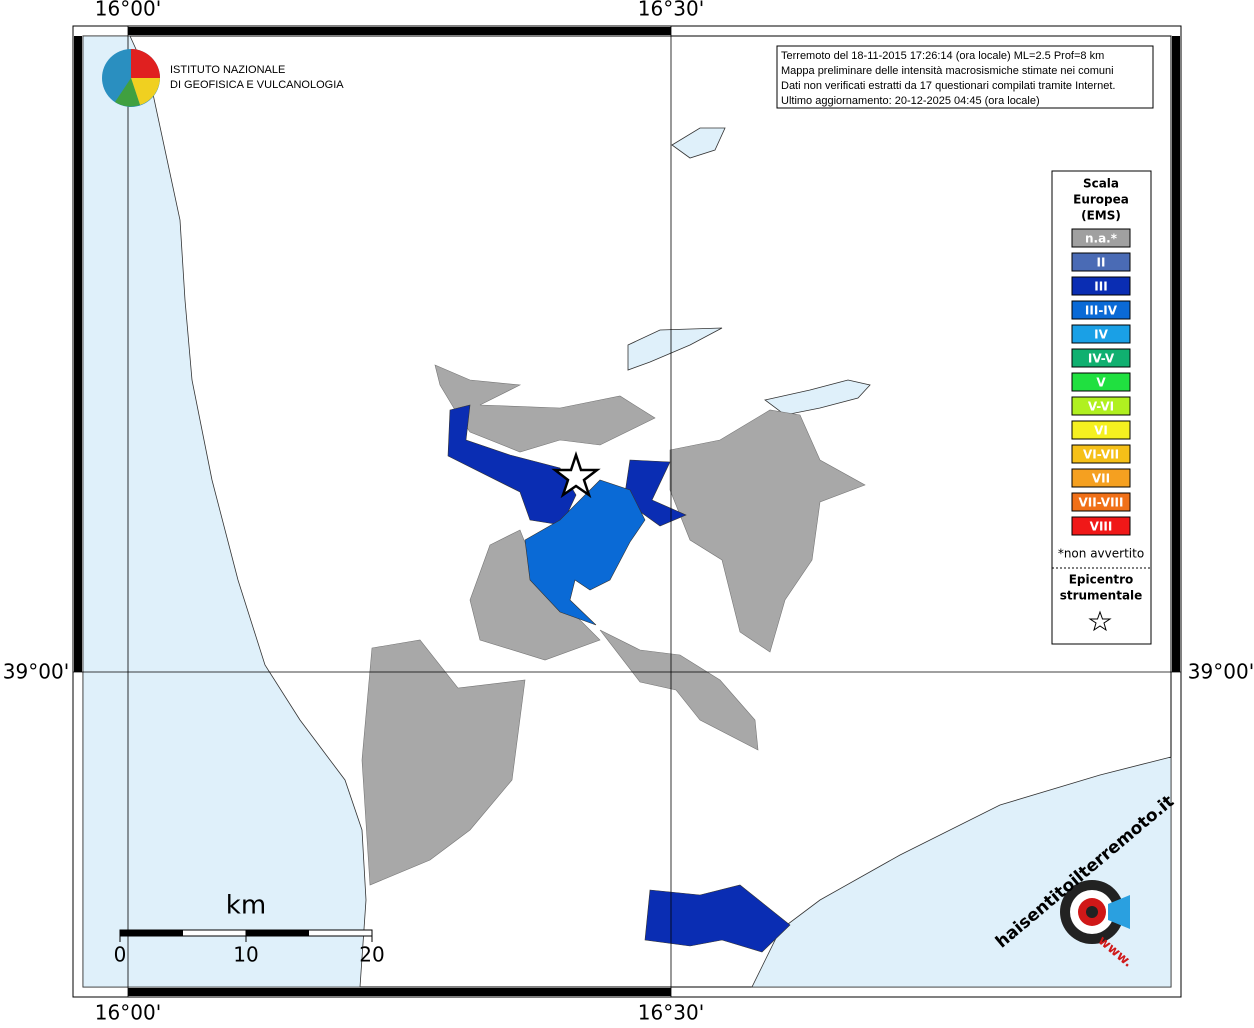 The image size is (1254, 1028). I want to click on badge-speaker, so click(1119, 912).